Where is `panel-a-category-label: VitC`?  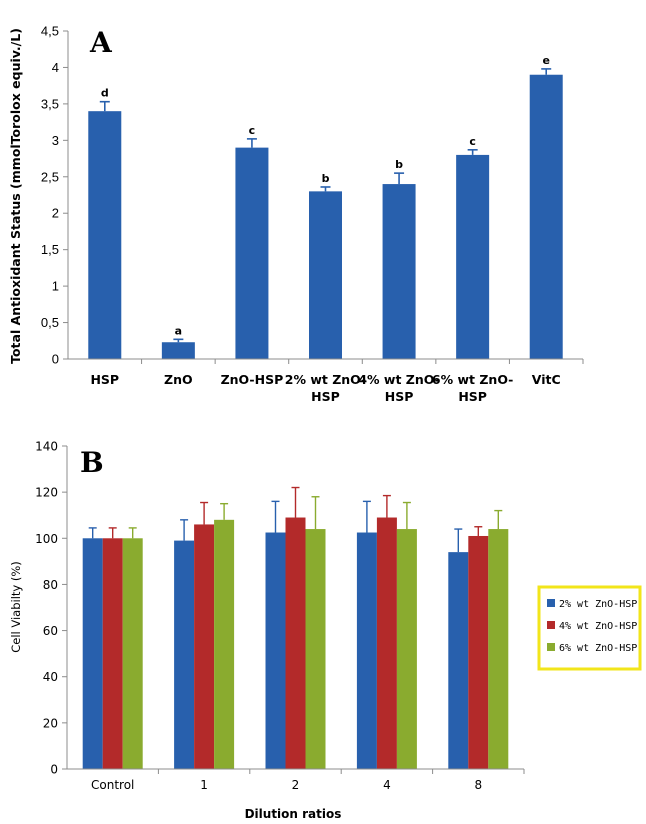 panel-a-category-label: VitC is located at coordinates (546, 379).